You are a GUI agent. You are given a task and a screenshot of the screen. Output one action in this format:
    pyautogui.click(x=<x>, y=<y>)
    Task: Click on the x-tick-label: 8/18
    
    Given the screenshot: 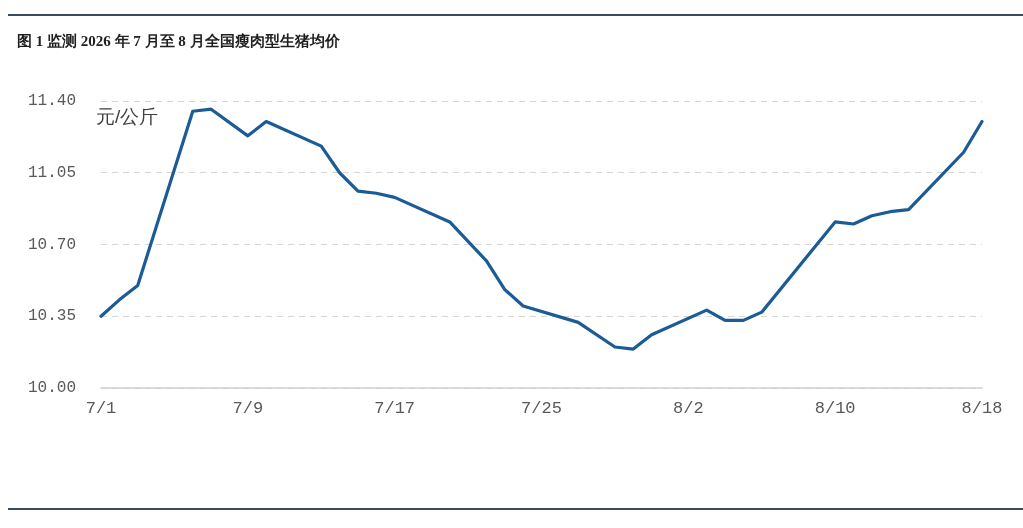 What is the action you would take?
    pyautogui.click(x=982, y=408)
    